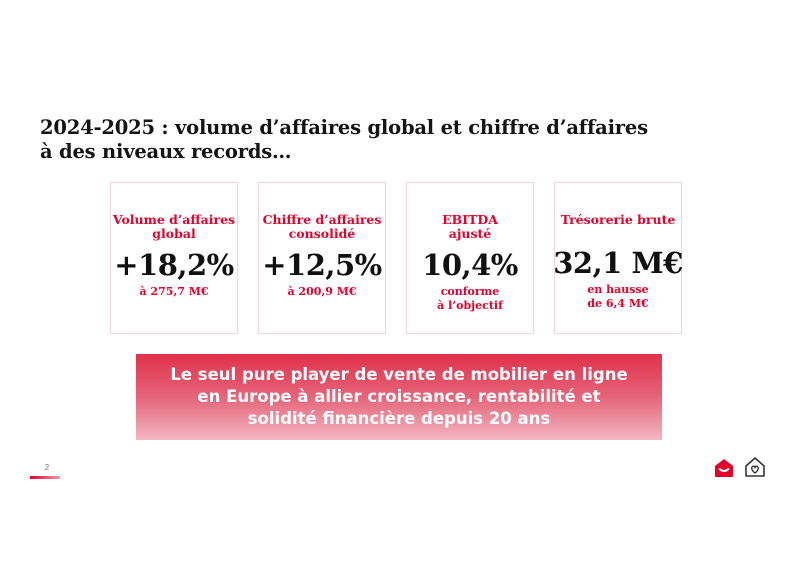 The width and height of the screenshot is (800, 566). I want to click on kpi-label: Trésorerie brute, so click(618, 220).